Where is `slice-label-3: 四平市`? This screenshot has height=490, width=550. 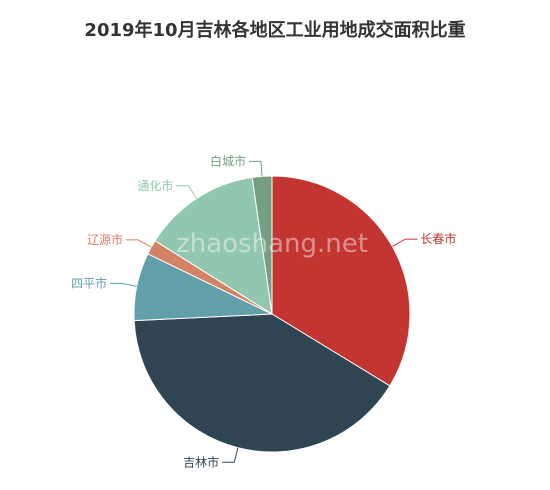
slice-label-3: 四平市 is located at coordinates (89, 282).